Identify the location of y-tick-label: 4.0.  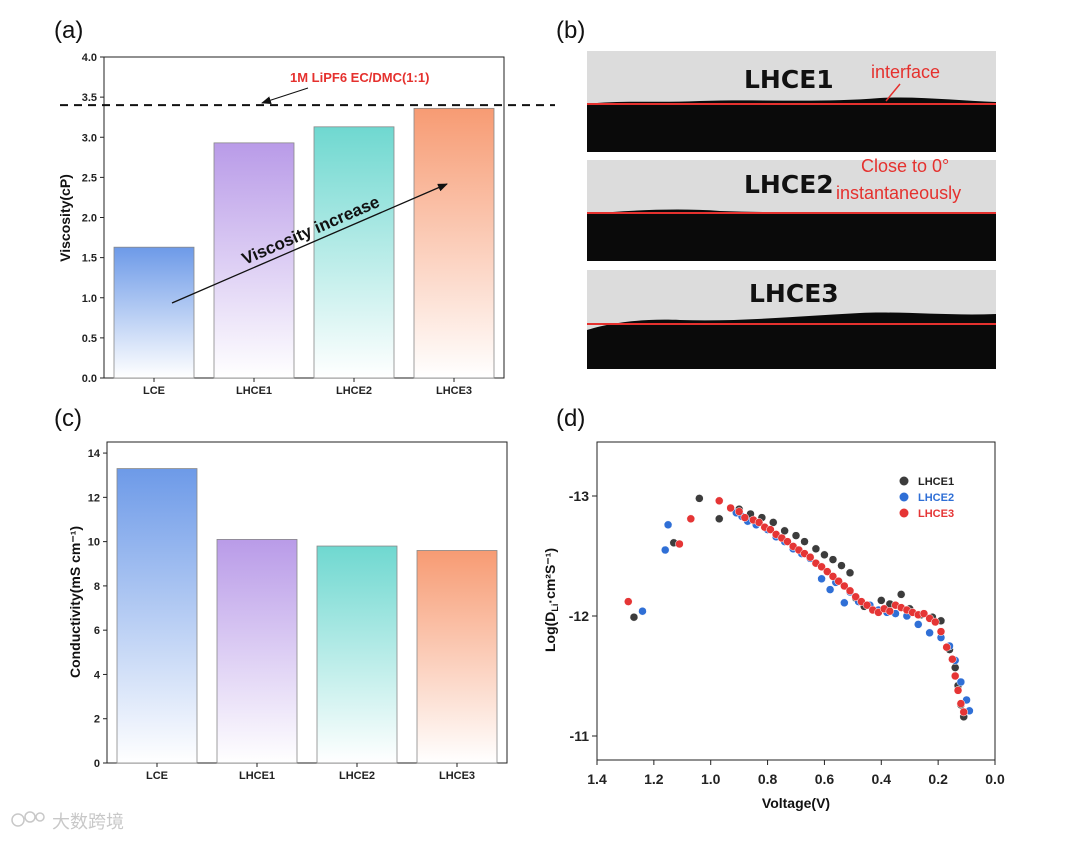
(89, 58).